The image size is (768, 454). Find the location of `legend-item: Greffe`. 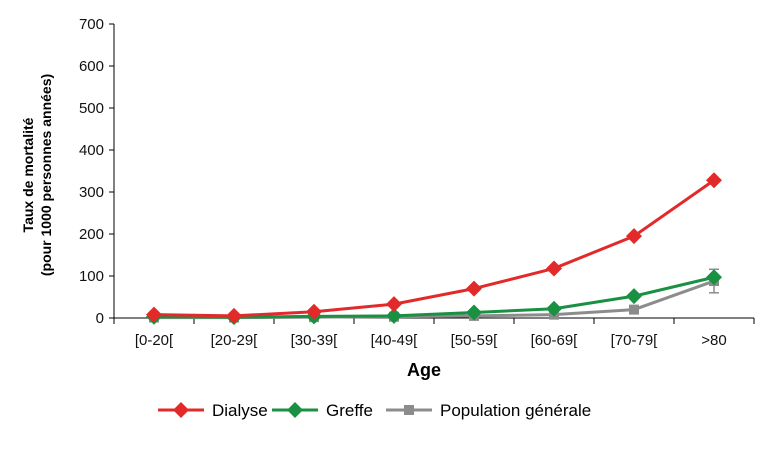

legend-item: Greffe is located at coordinates (322, 410).